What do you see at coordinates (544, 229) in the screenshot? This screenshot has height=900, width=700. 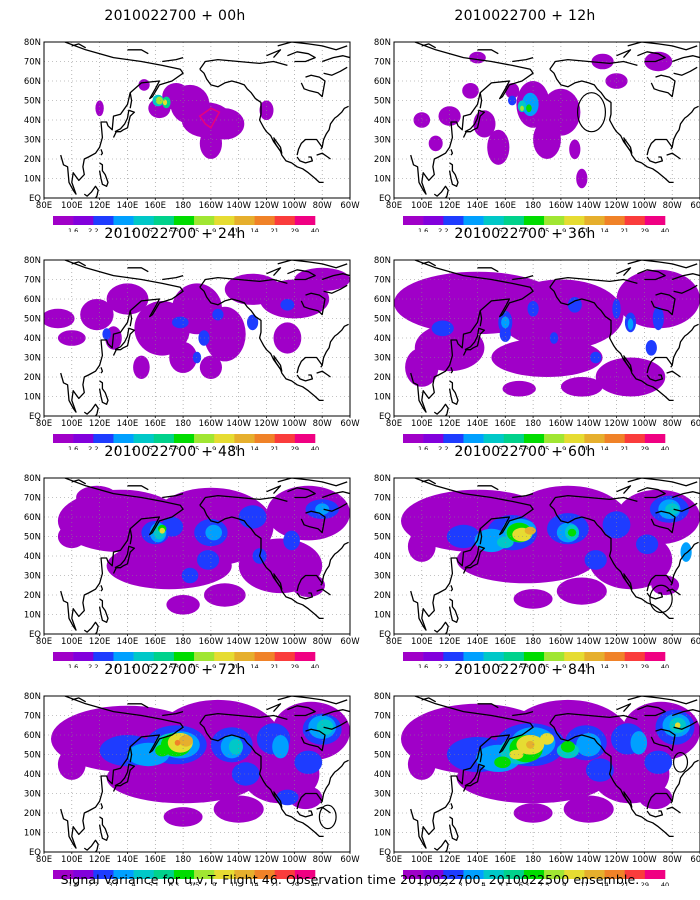 I see `colorbar-label: 7.5` at bounding box center [544, 229].